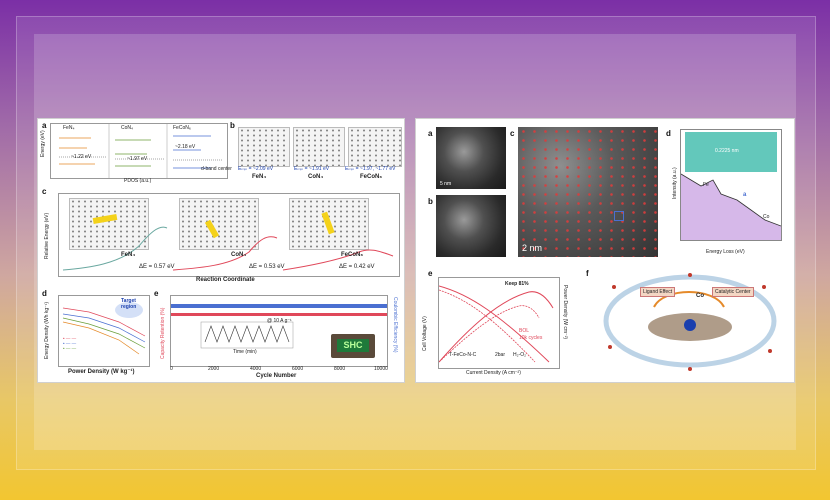 The width and height of the screenshot is (830, 500). What do you see at coordinates (316, 177) in the screenshot?
I see `con4-name: CoN₄` at bounding box center [316, 177].